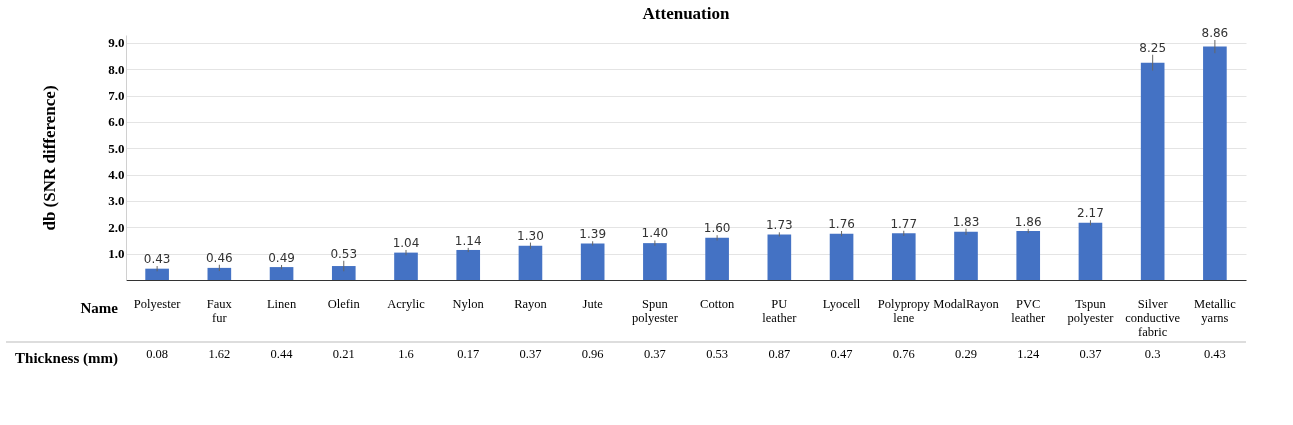 This screenshot has height=425, width=1293. What do you see at coordinates (841, 224) in the screenshot?
I see `data-label: 1.76` at bounding box center [841, 224].